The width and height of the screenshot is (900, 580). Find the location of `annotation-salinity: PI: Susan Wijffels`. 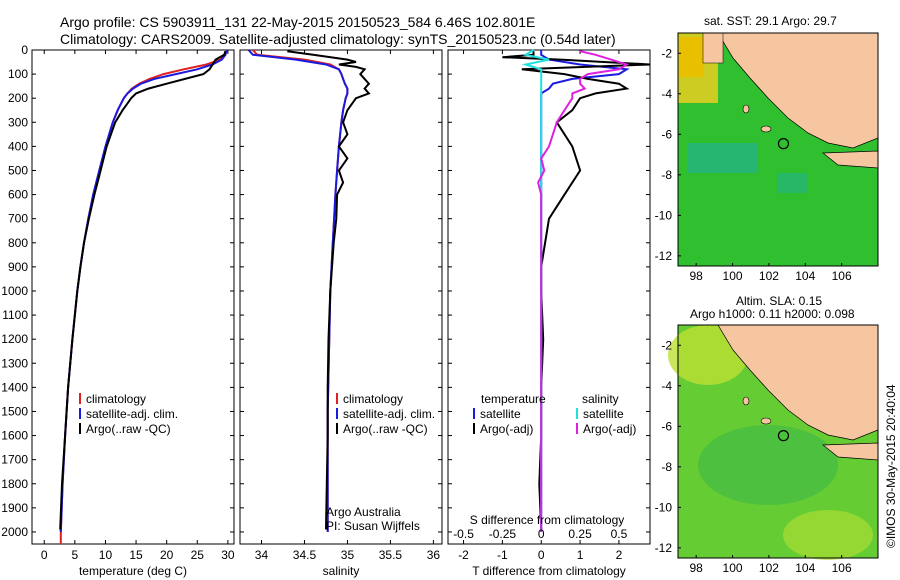

annotation-salinity: PI: Susan Wijffels is located at coordinates (373, 526).